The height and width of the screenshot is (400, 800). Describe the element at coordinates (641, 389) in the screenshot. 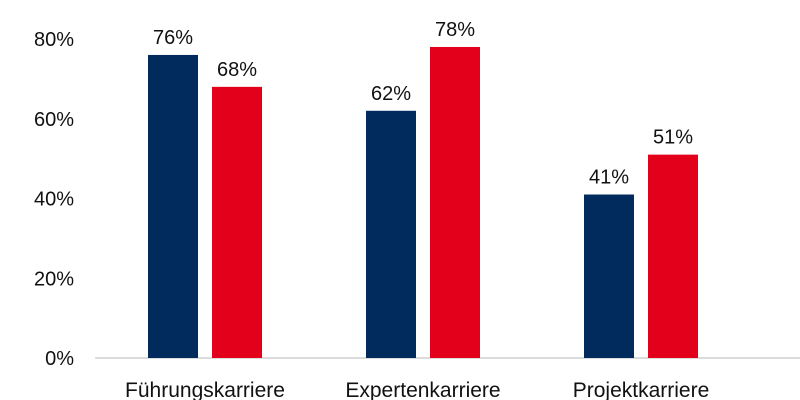

I see `x-tick-label: Projektkarriere` at that location.